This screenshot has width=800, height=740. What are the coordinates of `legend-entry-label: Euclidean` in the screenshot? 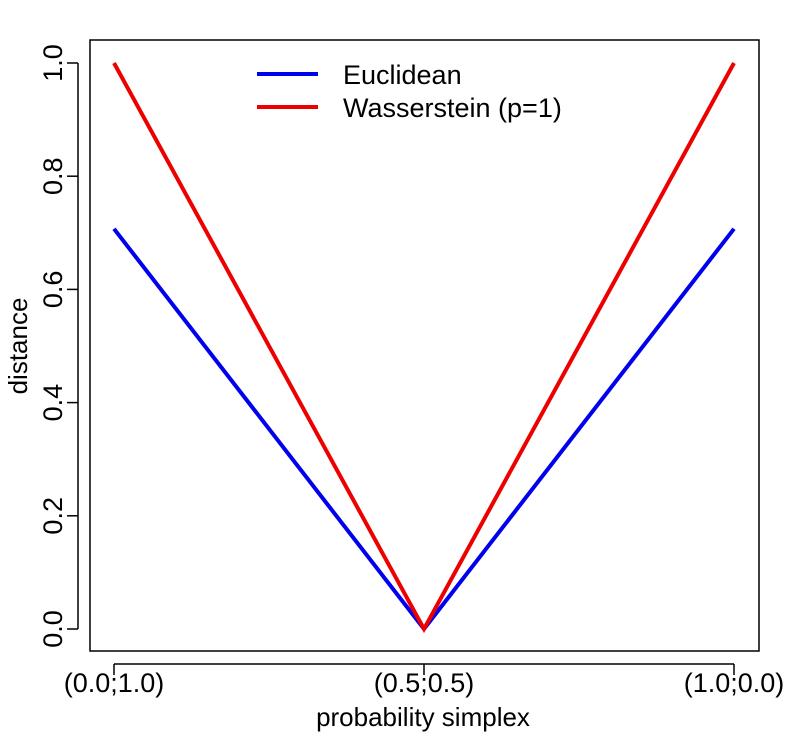 It's located at (402, 75).